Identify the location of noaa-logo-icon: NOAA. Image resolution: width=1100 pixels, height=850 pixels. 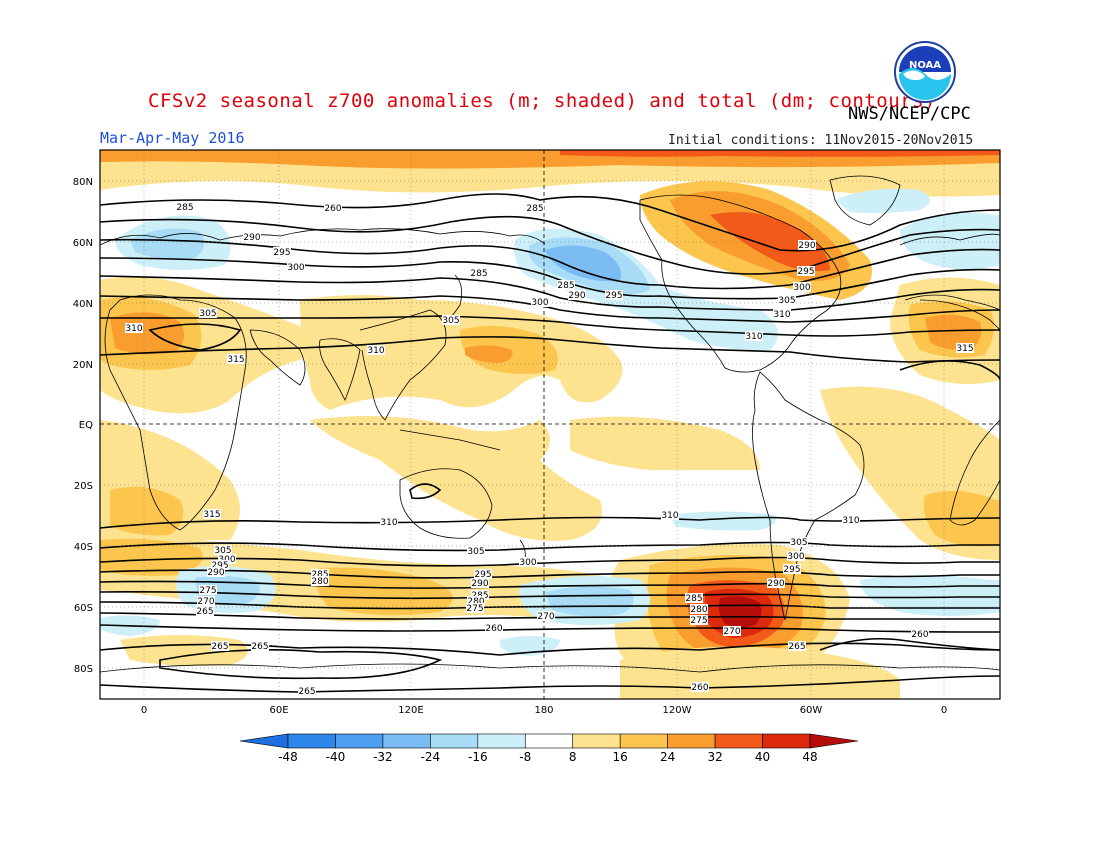
(925, 72).